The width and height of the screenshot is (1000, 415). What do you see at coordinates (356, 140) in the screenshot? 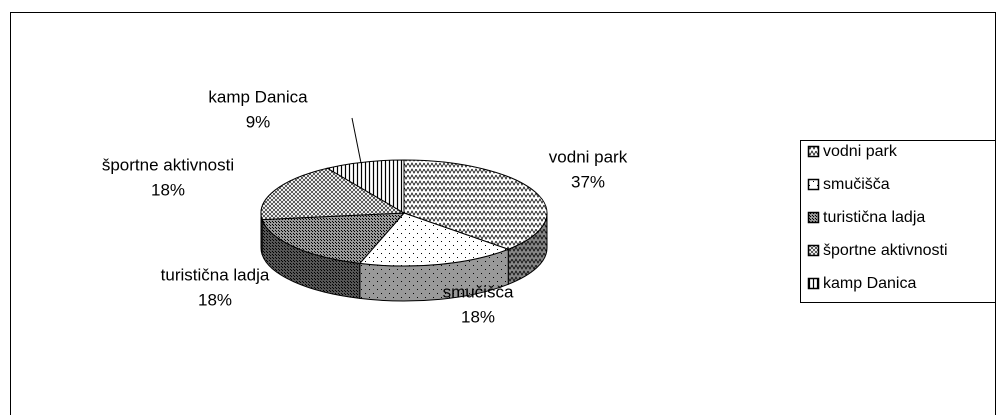
I see `leader-line` at bounding box center [356, 140].